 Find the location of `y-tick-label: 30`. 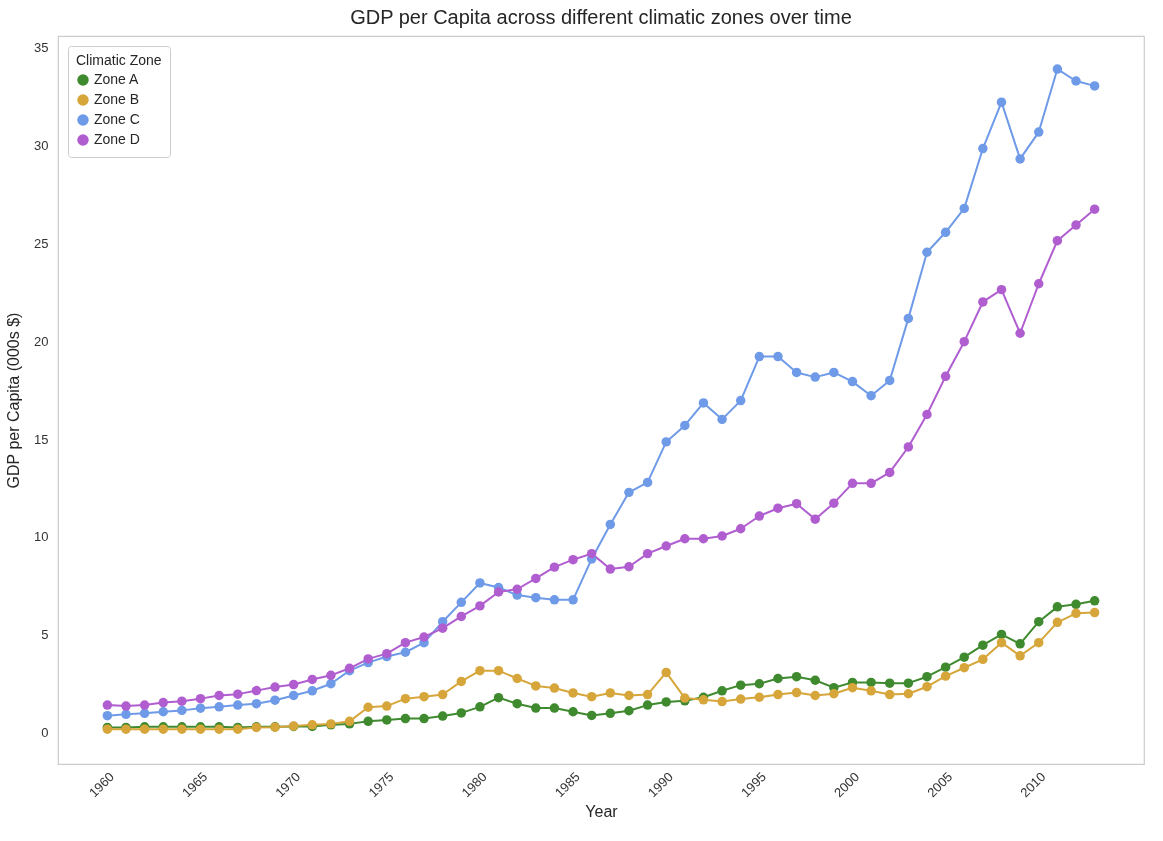

y-tick-label: 30 is located at coordinates (41, 146).